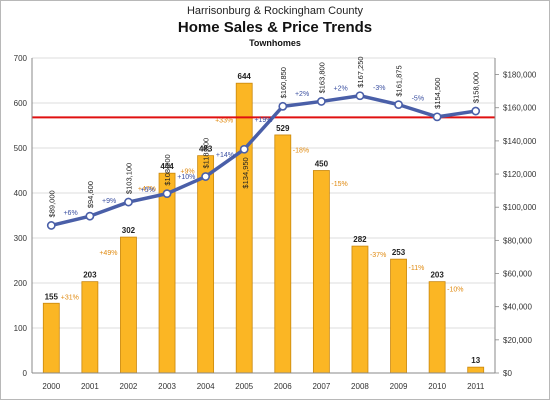 The image size is (550, 400). Describe the element at coordinates (283, 128) in the screenshot. I see `sales-value-label: 529` at that location.